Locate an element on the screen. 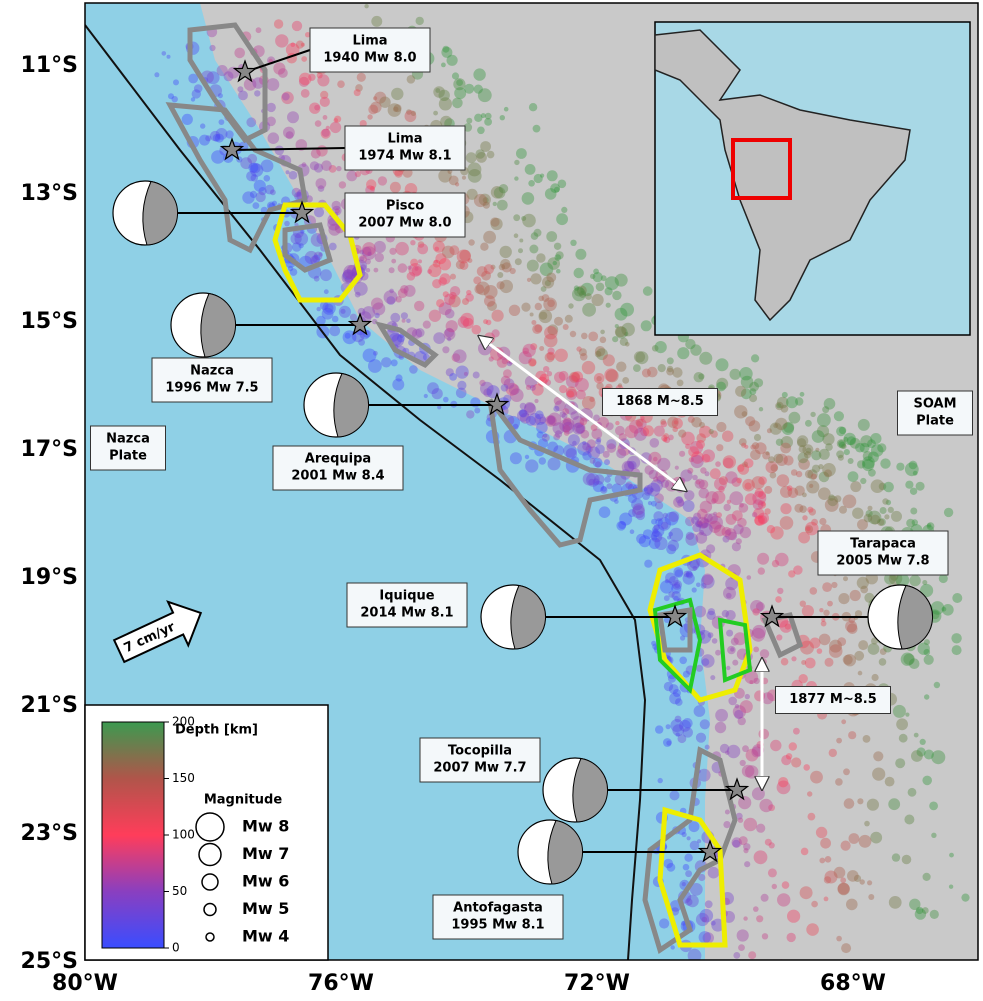  magnitude-label: Mw 5 is located at coordinates (265, 908).